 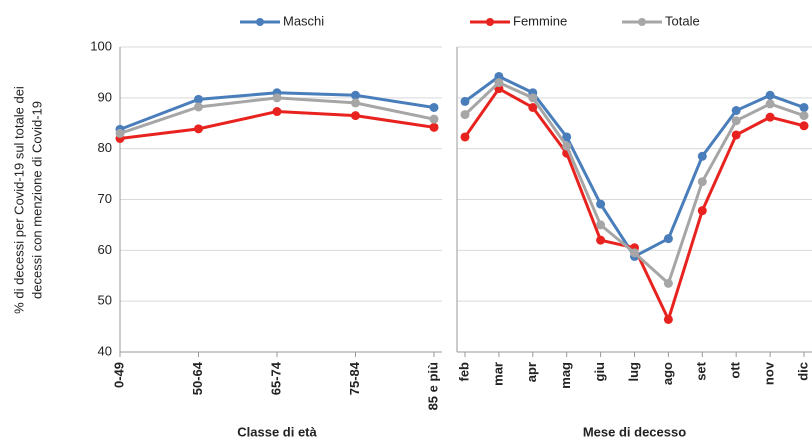 I want to click on y-tick-label: 60, so click(x=105, y=249).